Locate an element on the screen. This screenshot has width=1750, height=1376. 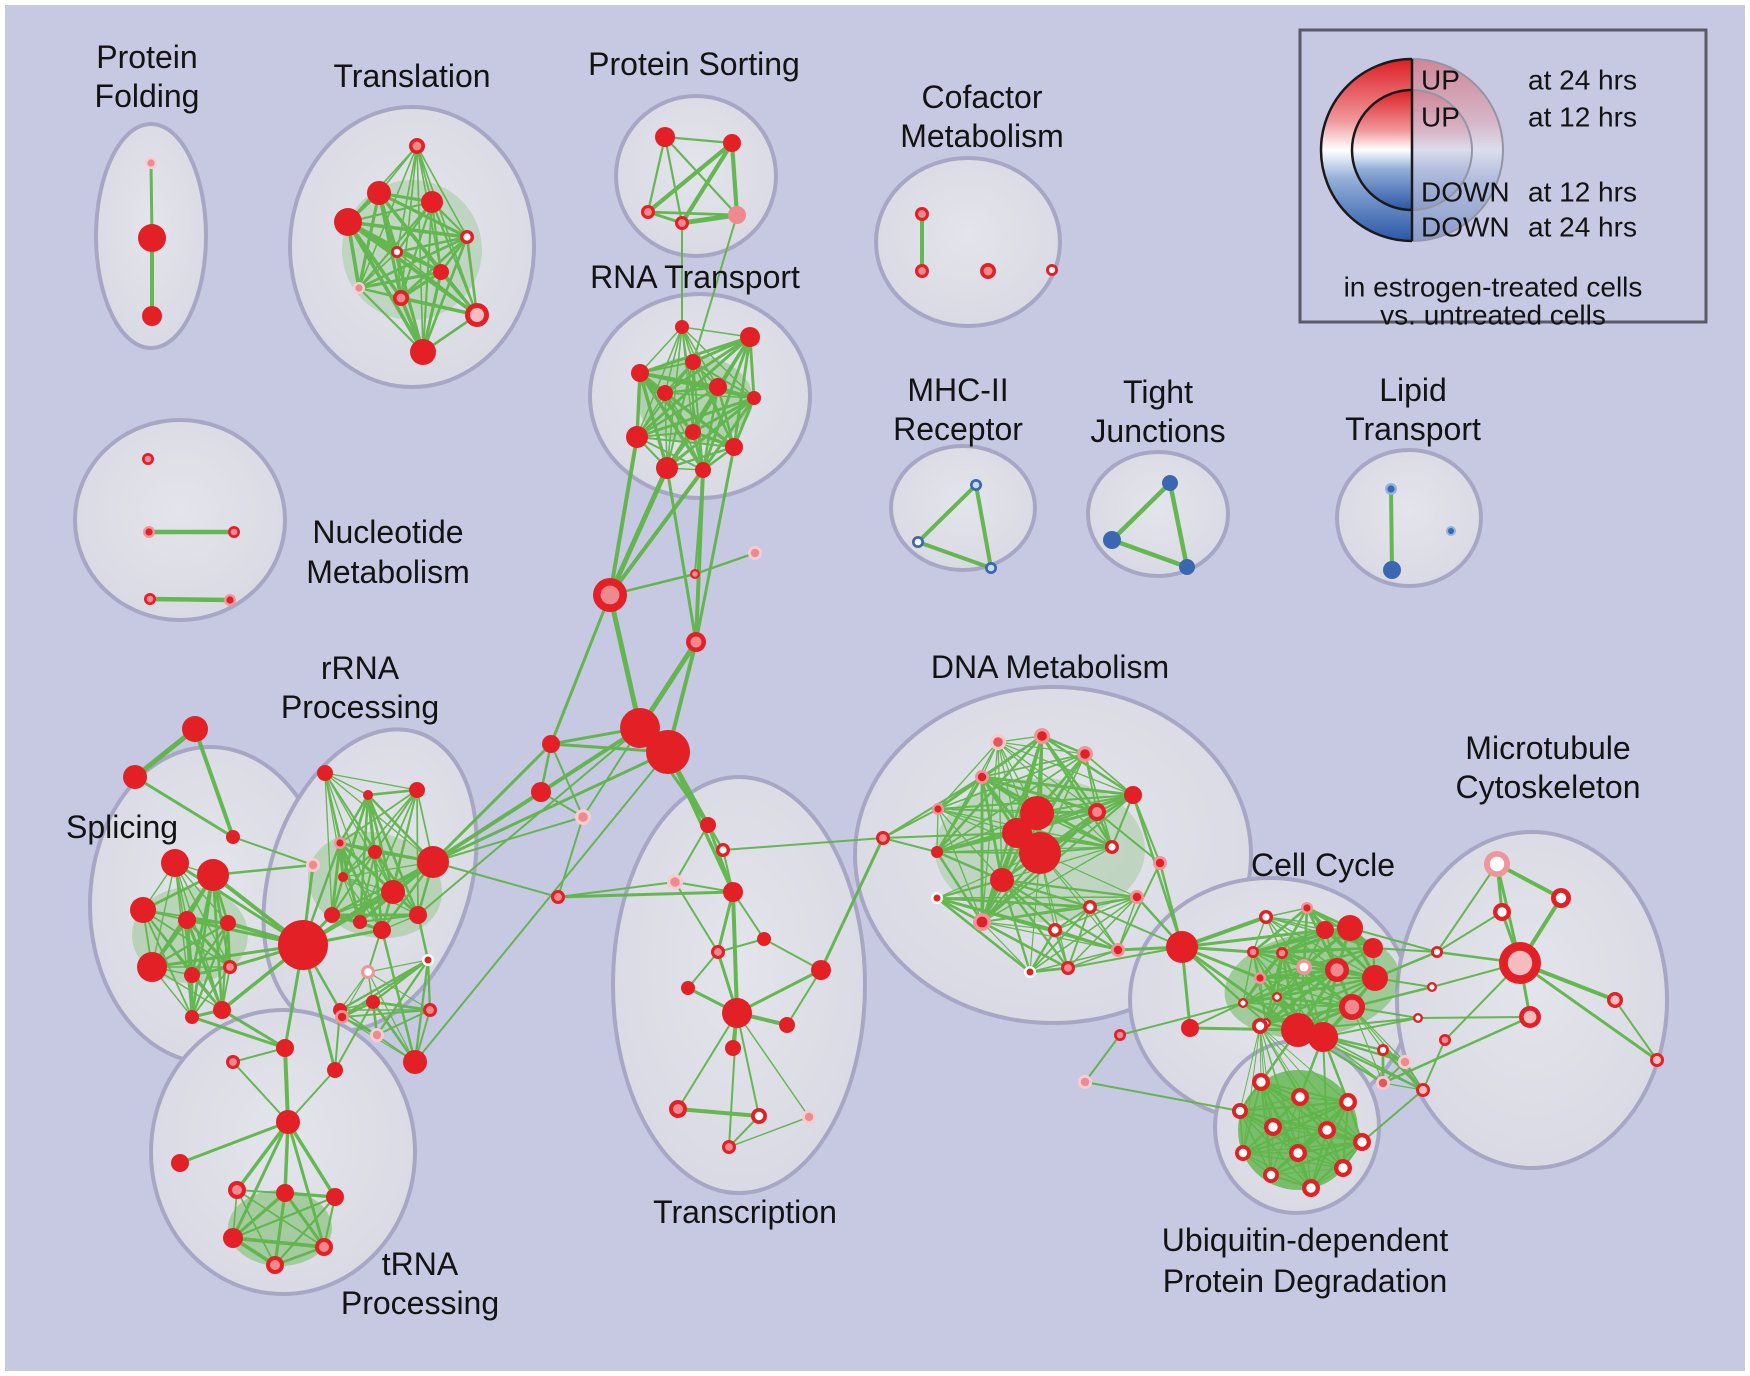
node-CC8-core is located at coordinates (1337, 970).